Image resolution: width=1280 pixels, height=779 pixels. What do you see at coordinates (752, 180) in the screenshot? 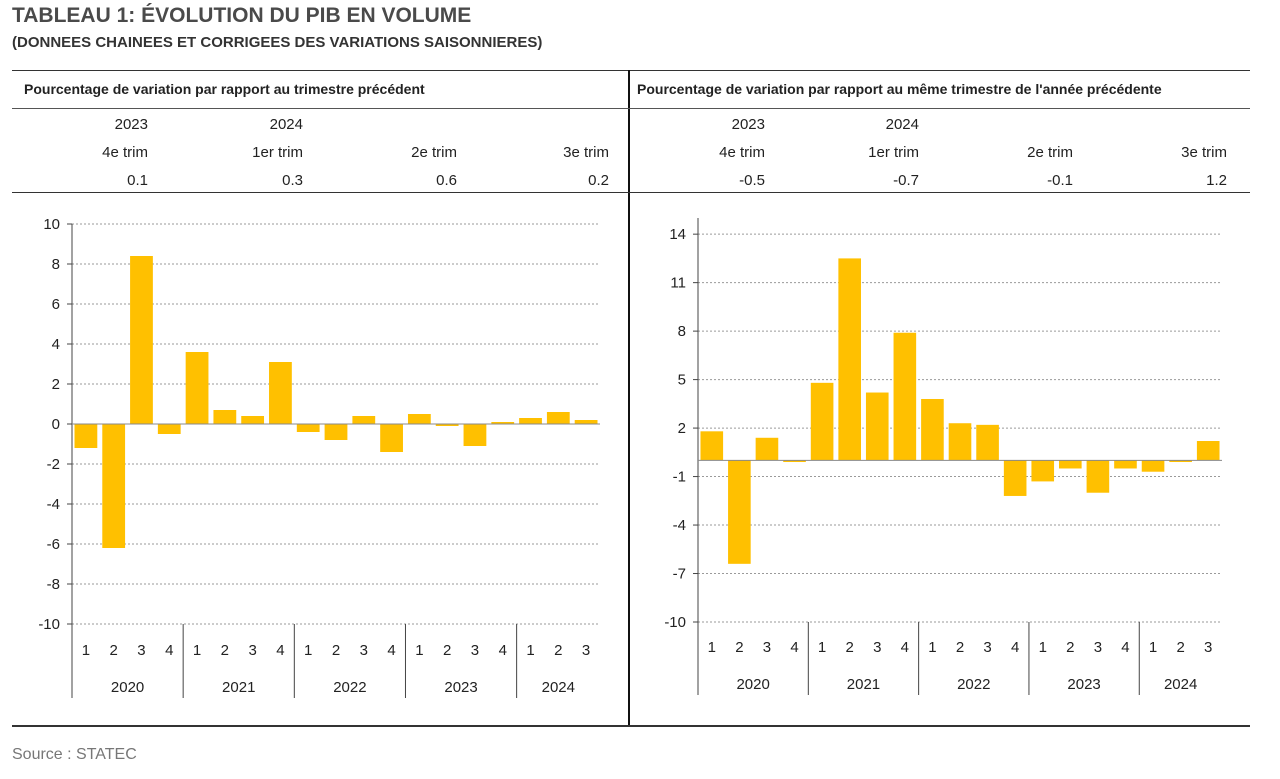
I see `summary-value: -0.5` at bounding box center [752, 180].